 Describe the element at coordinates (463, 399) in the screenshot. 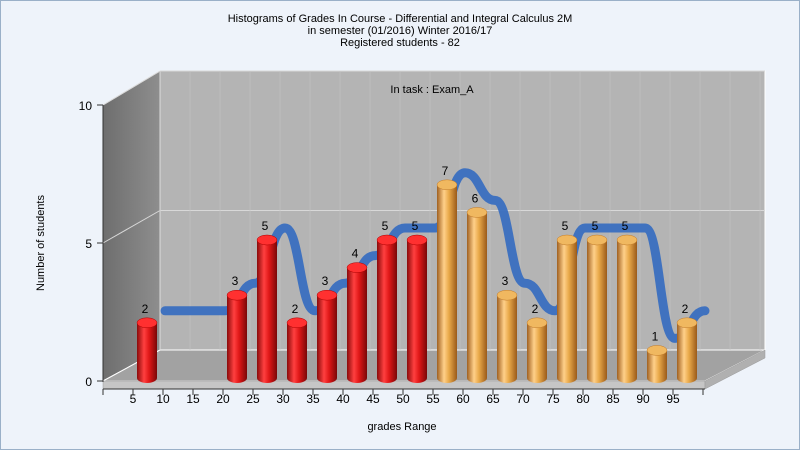

I see `x-tick-label: 60` at that location.